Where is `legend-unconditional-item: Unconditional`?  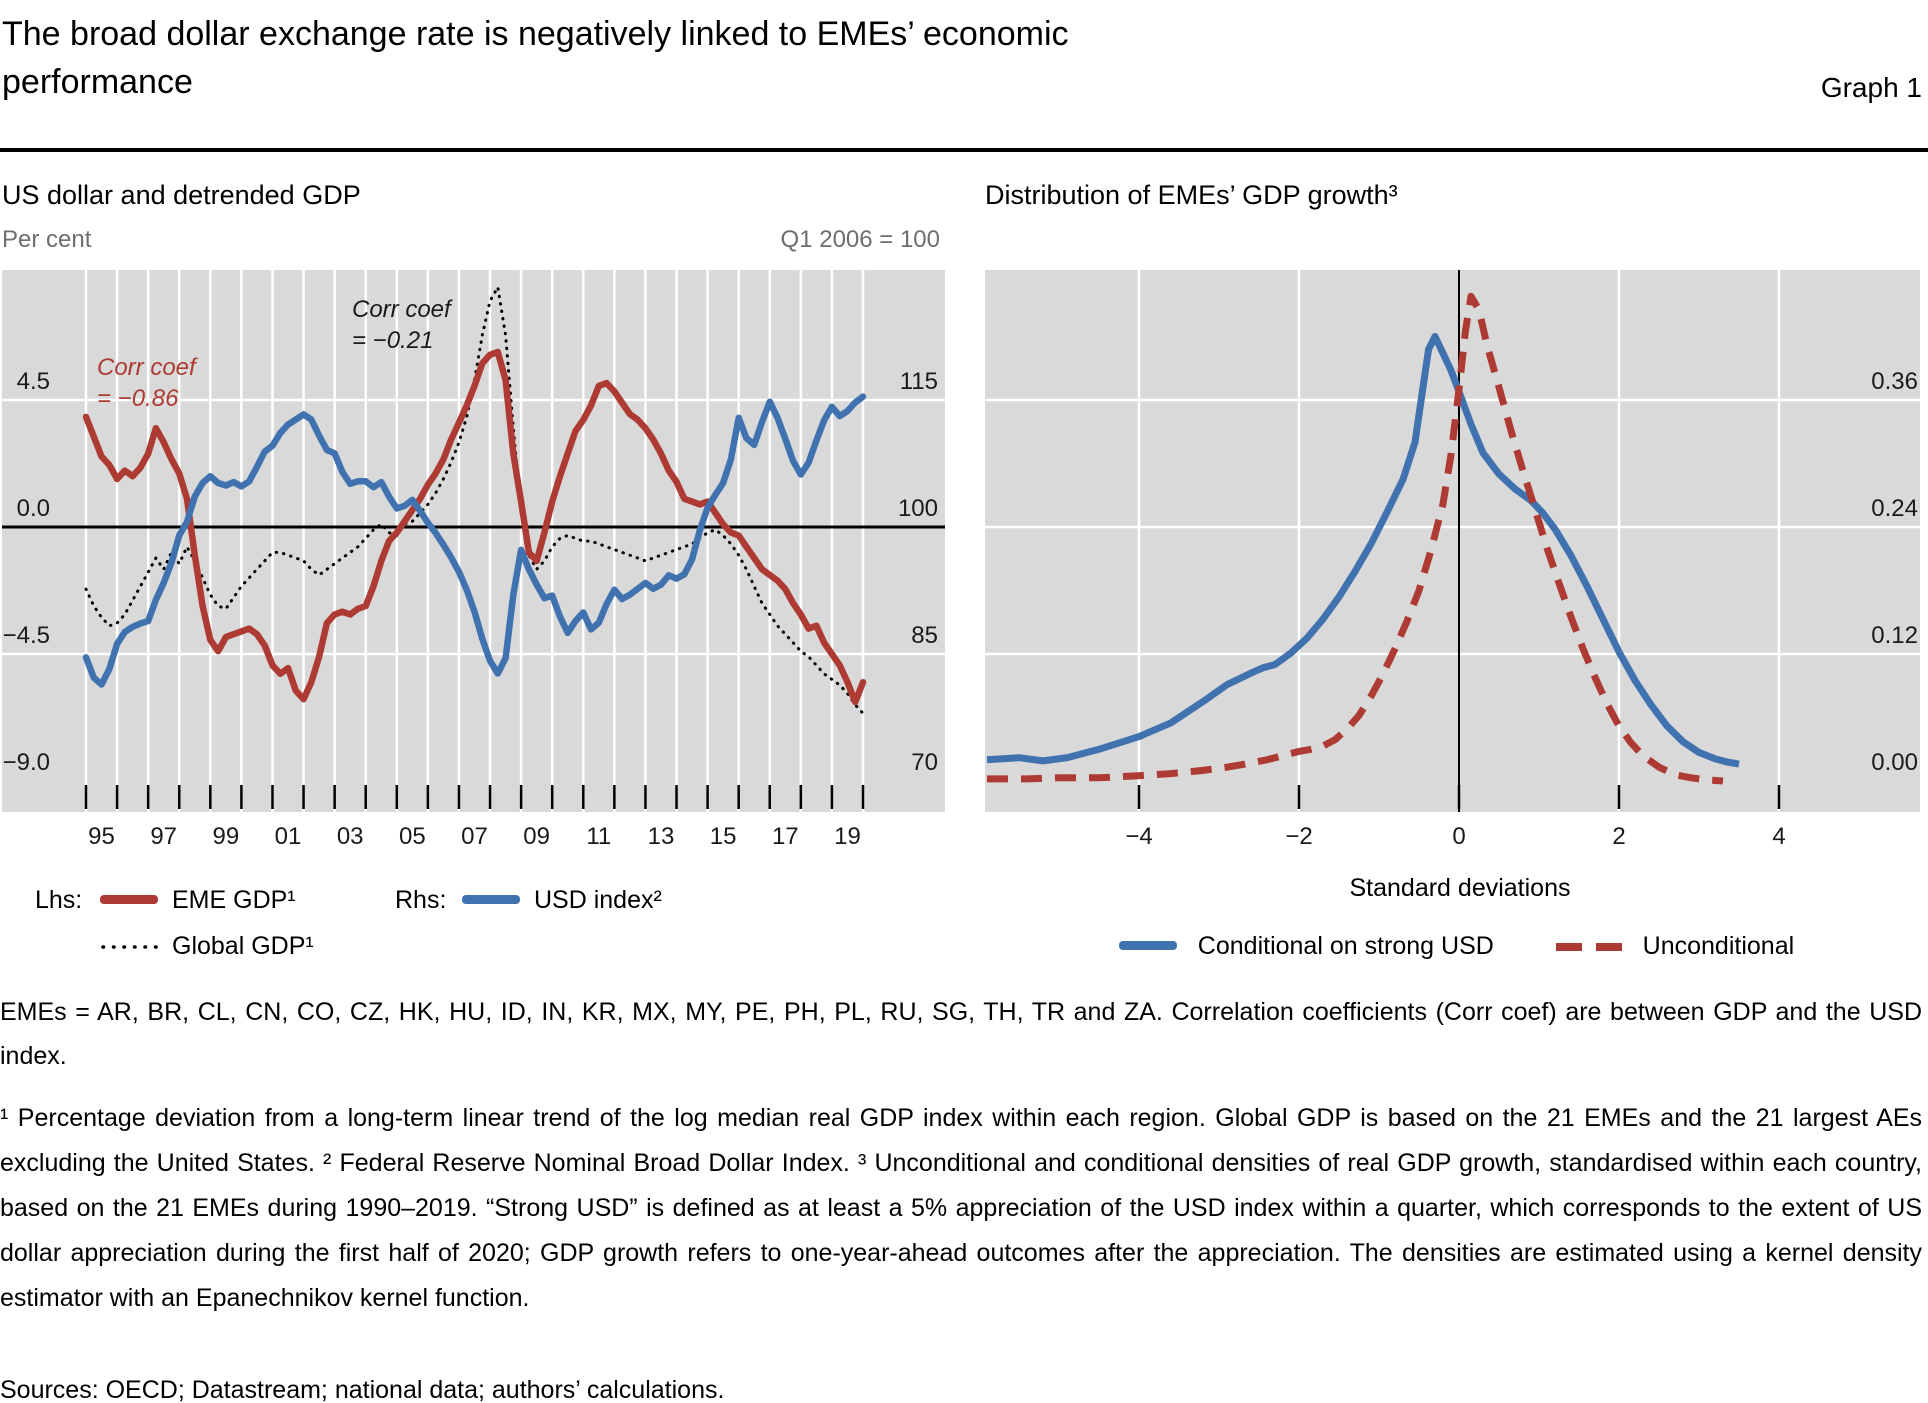 legend-unconditional-item: Unconditional is located at coordinates (1675, 946).